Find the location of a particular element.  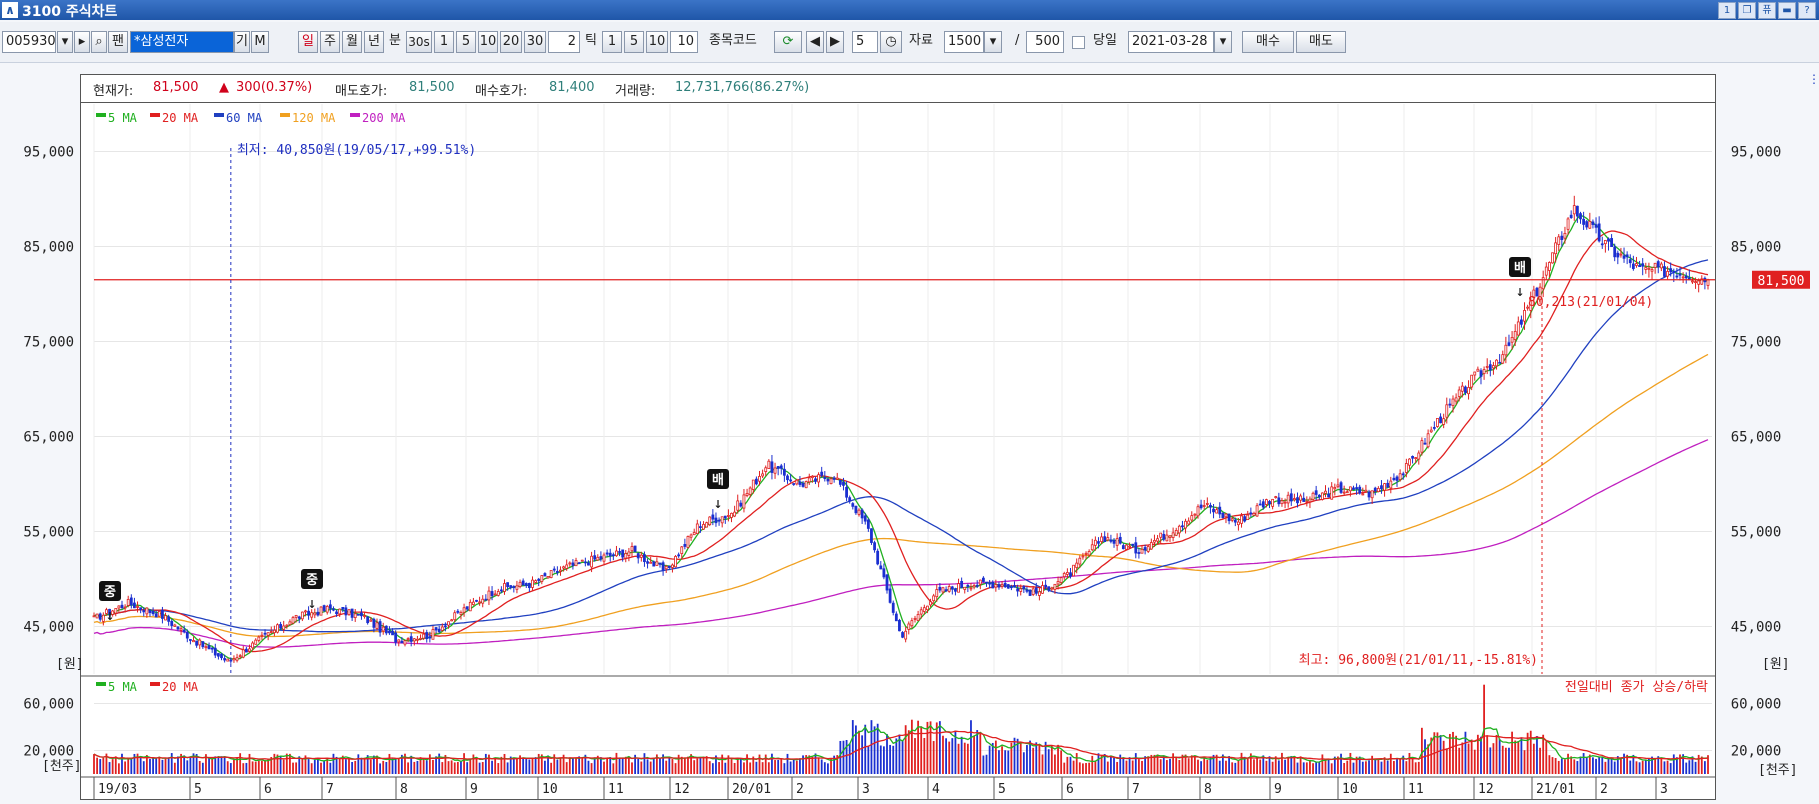

minute-10-button: 10 is located at coordinates (488, 42).